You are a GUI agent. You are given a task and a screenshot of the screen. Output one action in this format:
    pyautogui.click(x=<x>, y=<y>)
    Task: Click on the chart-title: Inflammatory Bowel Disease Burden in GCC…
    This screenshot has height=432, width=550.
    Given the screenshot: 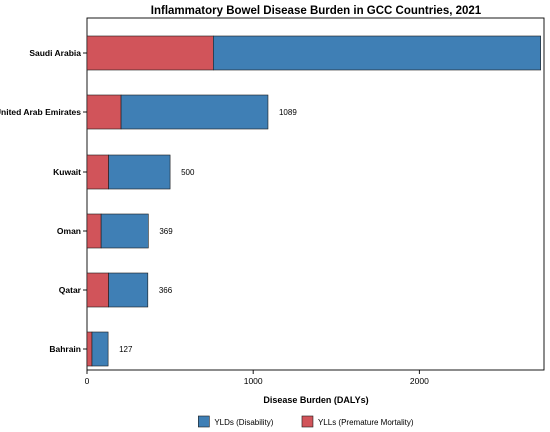 What is the action you would take?
    pyautogui.click(x=316, y=11)
    